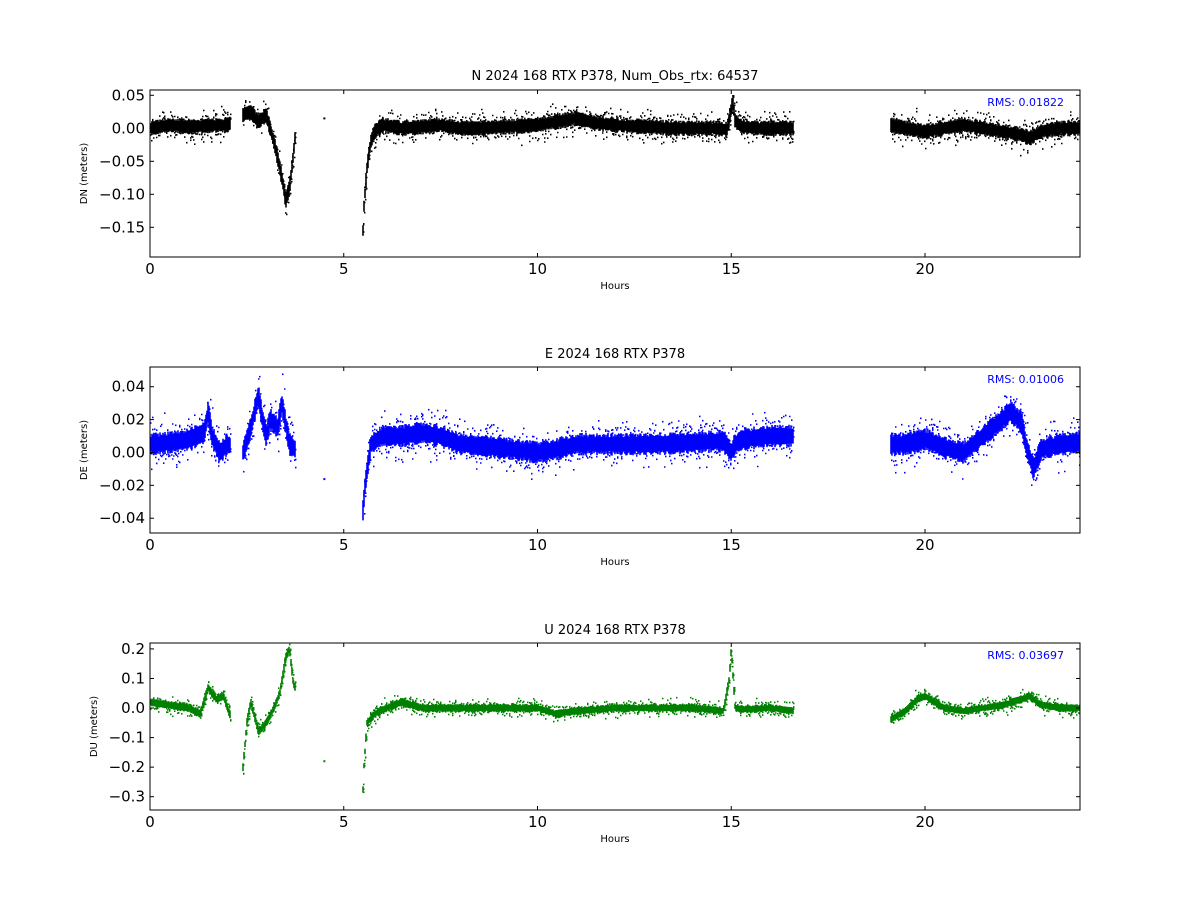  Describe the element at coordinates (127, 797) in the screenshot. I see `y-tick-label: −0.3` at that location.